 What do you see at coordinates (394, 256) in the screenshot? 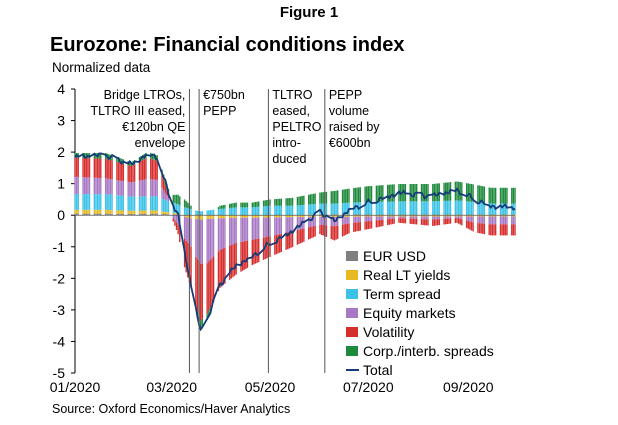
I see `legend-label: EUR USD` at bounding box center [394, 256].